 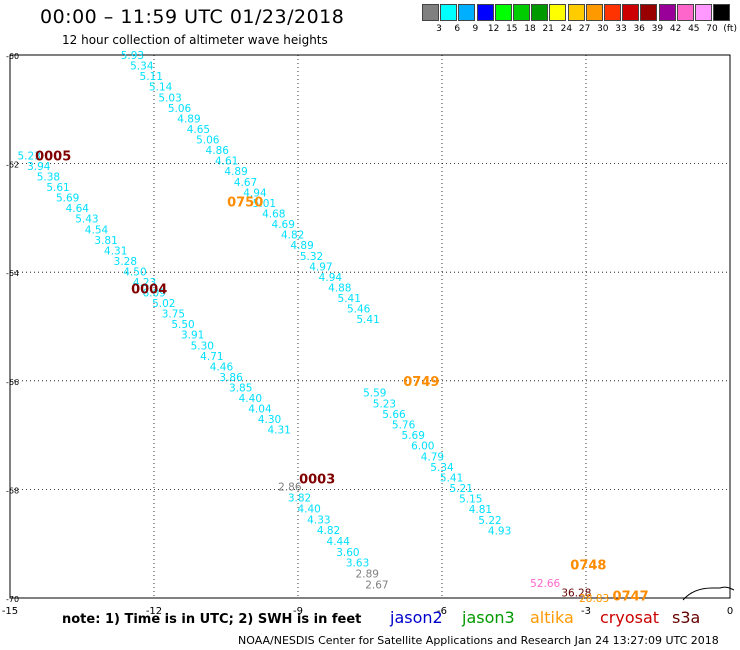 I want to click on wave-height-value: 4.40, so click(x=308, y=509).